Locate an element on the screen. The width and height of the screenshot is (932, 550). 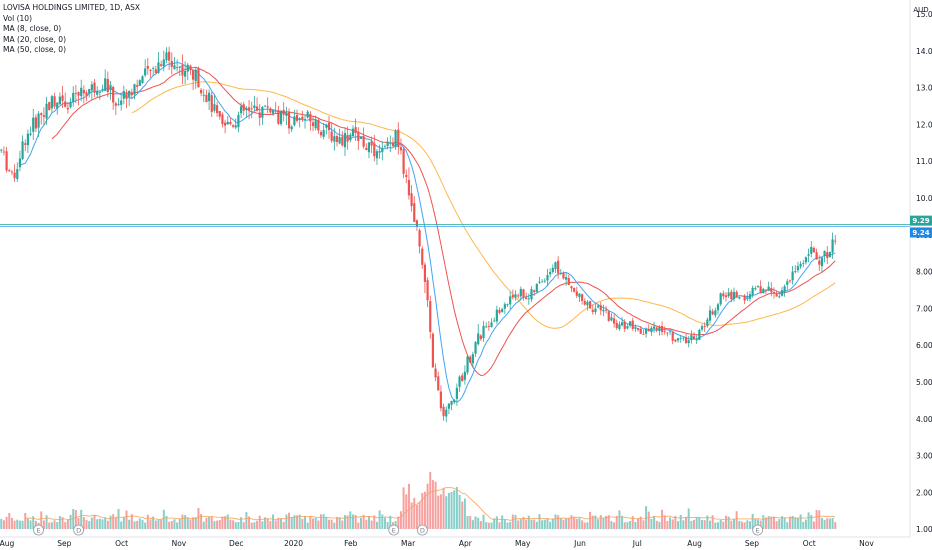
x-tick-label: Feb is located at coordinates (351, 543).